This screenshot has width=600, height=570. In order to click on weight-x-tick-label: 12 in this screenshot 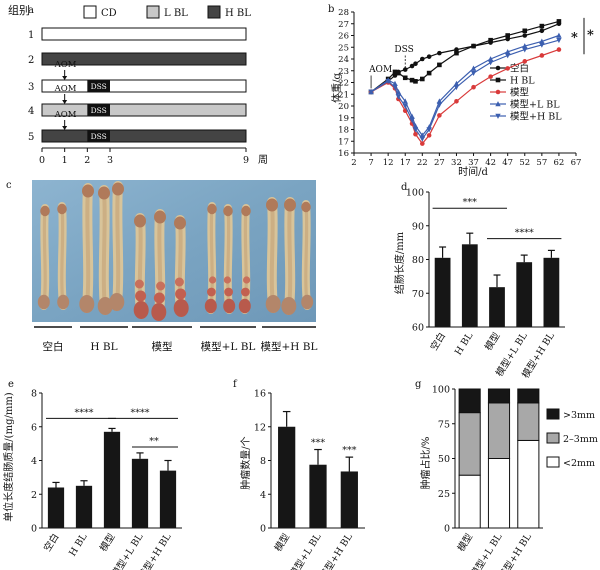, I will do `click(388, 163)`.